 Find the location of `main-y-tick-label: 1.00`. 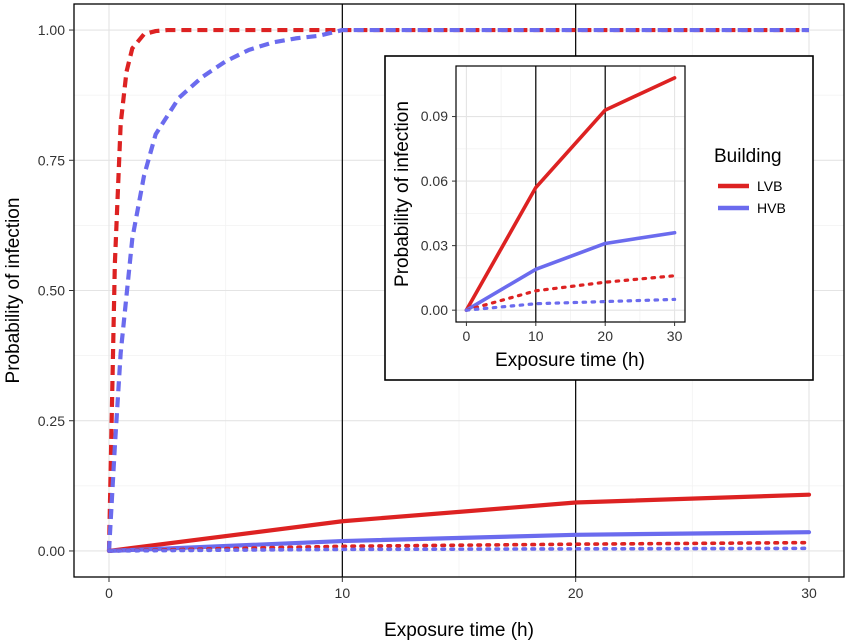

main-y-tick-label: 1.00 is located at coordinates (51, 30).